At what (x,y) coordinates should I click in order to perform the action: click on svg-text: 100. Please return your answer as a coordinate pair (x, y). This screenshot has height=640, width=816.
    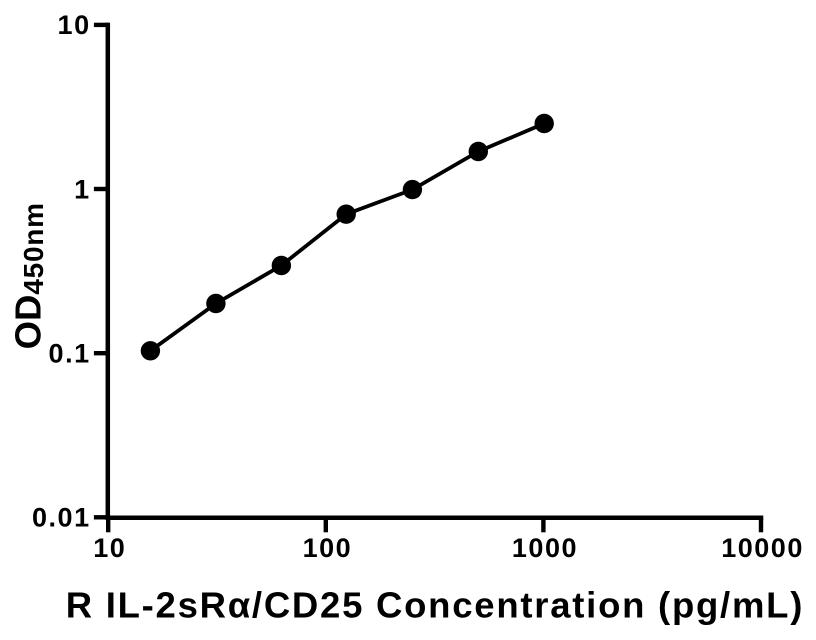
    Looking at the image, I should click on (328, 548).